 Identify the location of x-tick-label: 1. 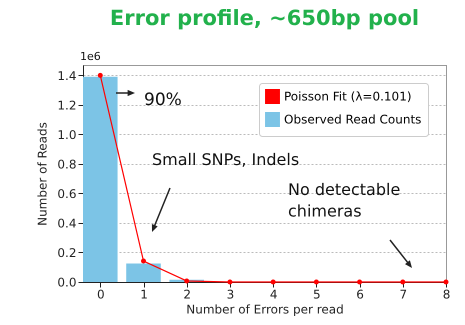
(144, 295).